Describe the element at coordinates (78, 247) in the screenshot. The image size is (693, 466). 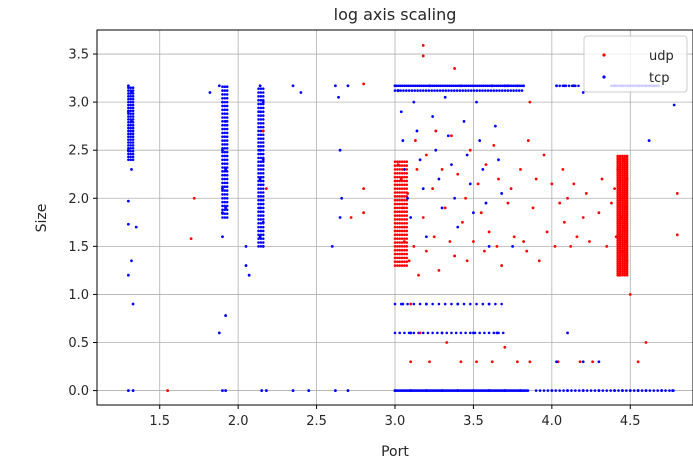
I see `y-tick-label: 1.5` at that location.